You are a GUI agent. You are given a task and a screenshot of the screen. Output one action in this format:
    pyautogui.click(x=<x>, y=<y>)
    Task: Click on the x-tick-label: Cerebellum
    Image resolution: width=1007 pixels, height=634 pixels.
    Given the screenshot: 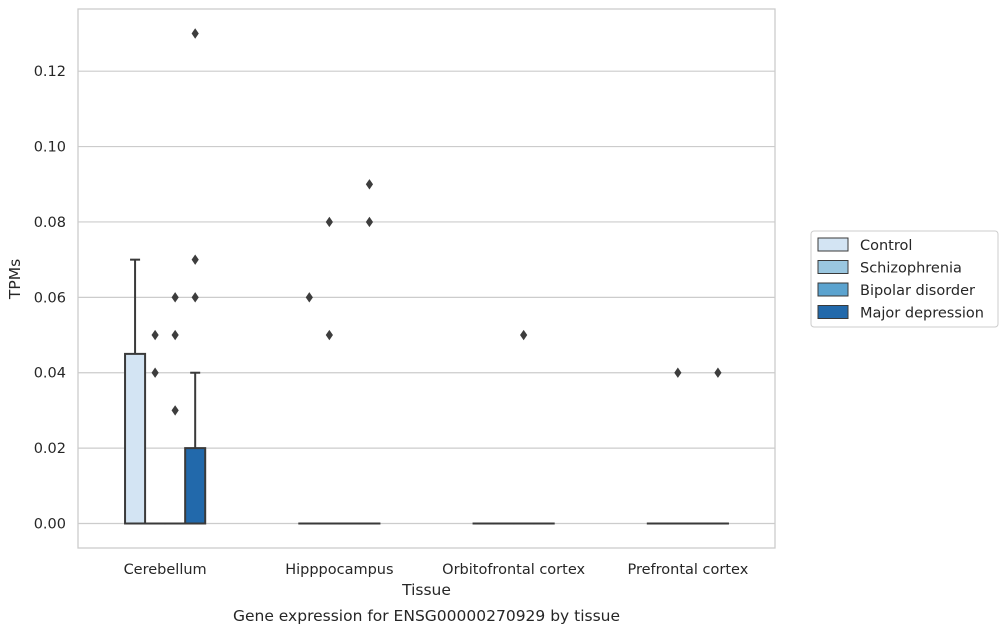 What is the action you would take?
    pyautogui.click(x=165, y=570)
    